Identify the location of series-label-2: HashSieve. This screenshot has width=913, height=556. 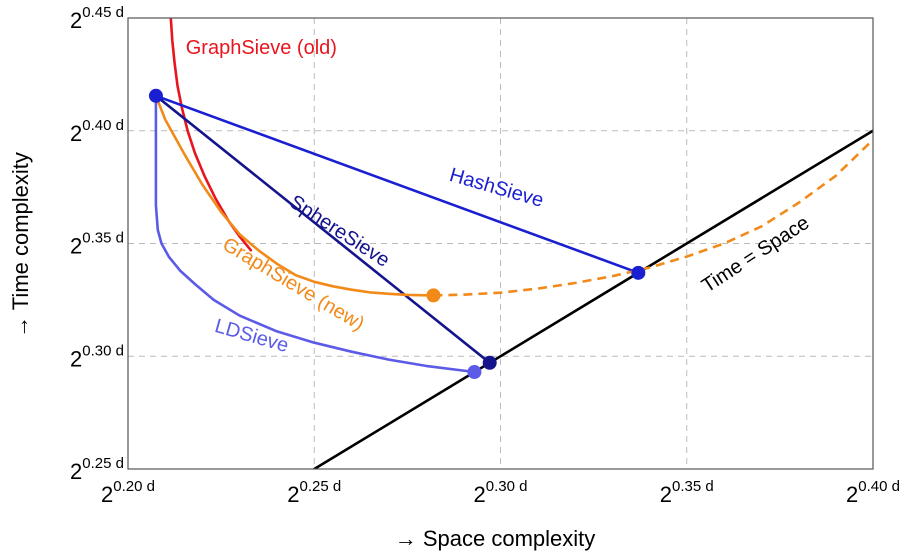
(496, 188).